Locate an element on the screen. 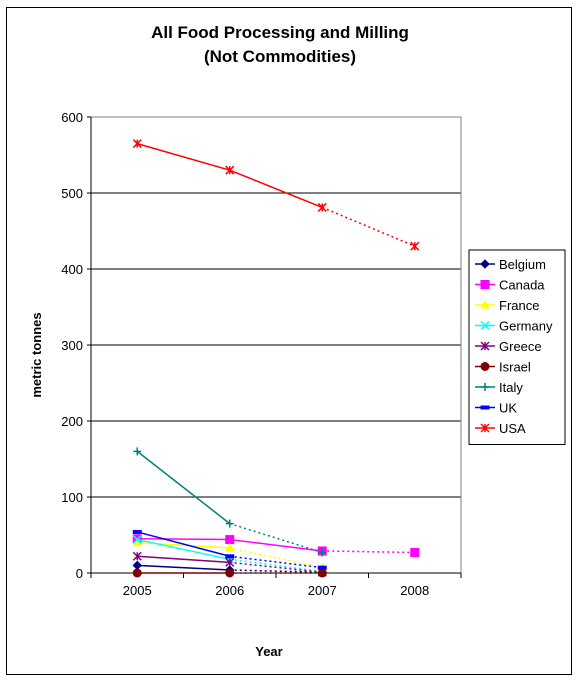 Image resolution: width=580 pixels, height=682 pixels. x-tick-label: 2006 is located at coordinates (229, 590).